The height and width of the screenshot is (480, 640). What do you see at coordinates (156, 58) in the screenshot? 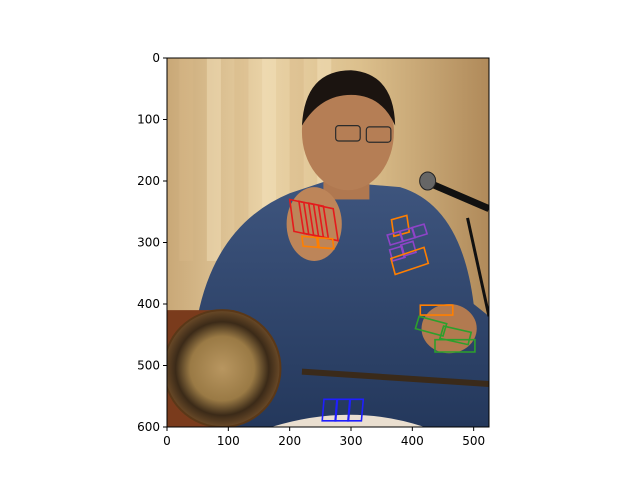
I see `y-tick-label: 0` at bounding box center [156, 58].